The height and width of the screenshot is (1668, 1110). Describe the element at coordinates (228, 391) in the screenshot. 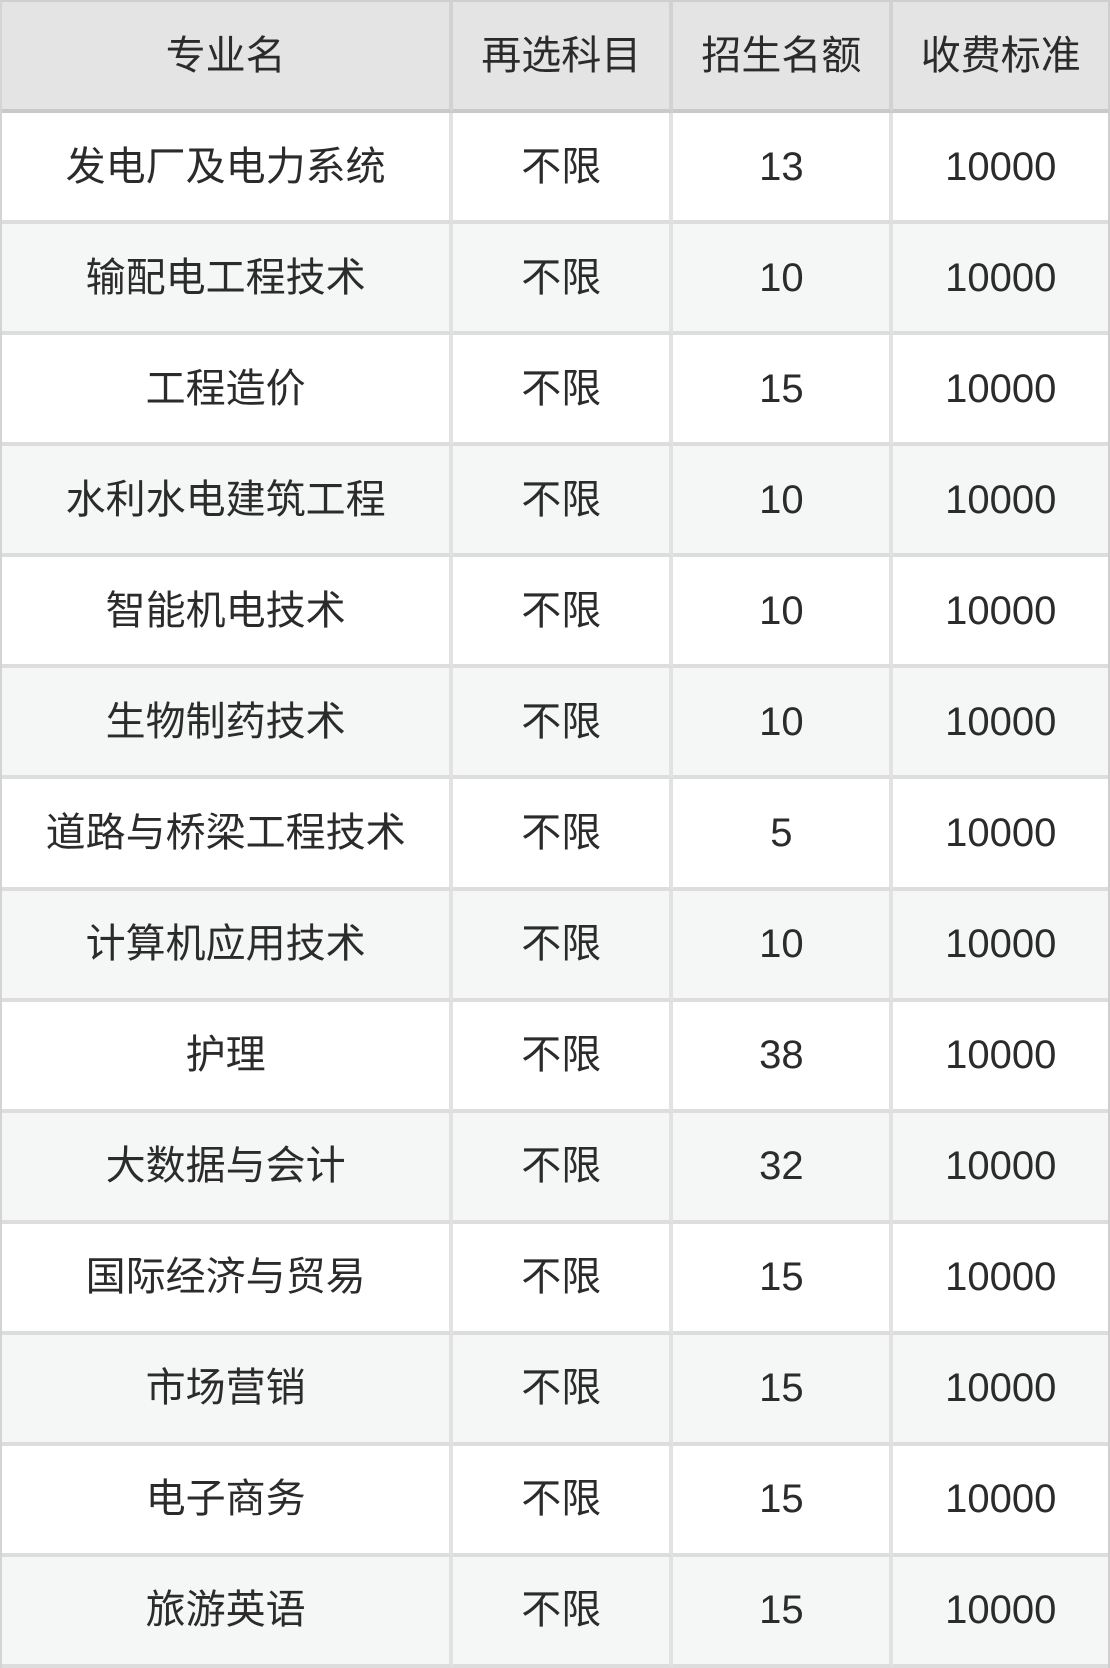

I see `cell-major-name: 工程造价` at that location.